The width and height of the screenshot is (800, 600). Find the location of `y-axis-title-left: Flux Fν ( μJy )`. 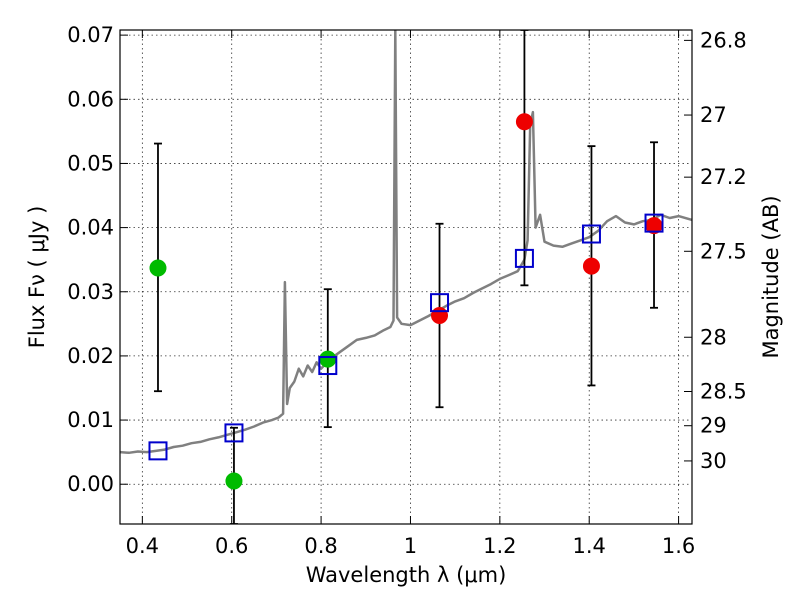

y-axis-title-left: Flux Fν ( μJy ) is located at coordinates (37, 277).